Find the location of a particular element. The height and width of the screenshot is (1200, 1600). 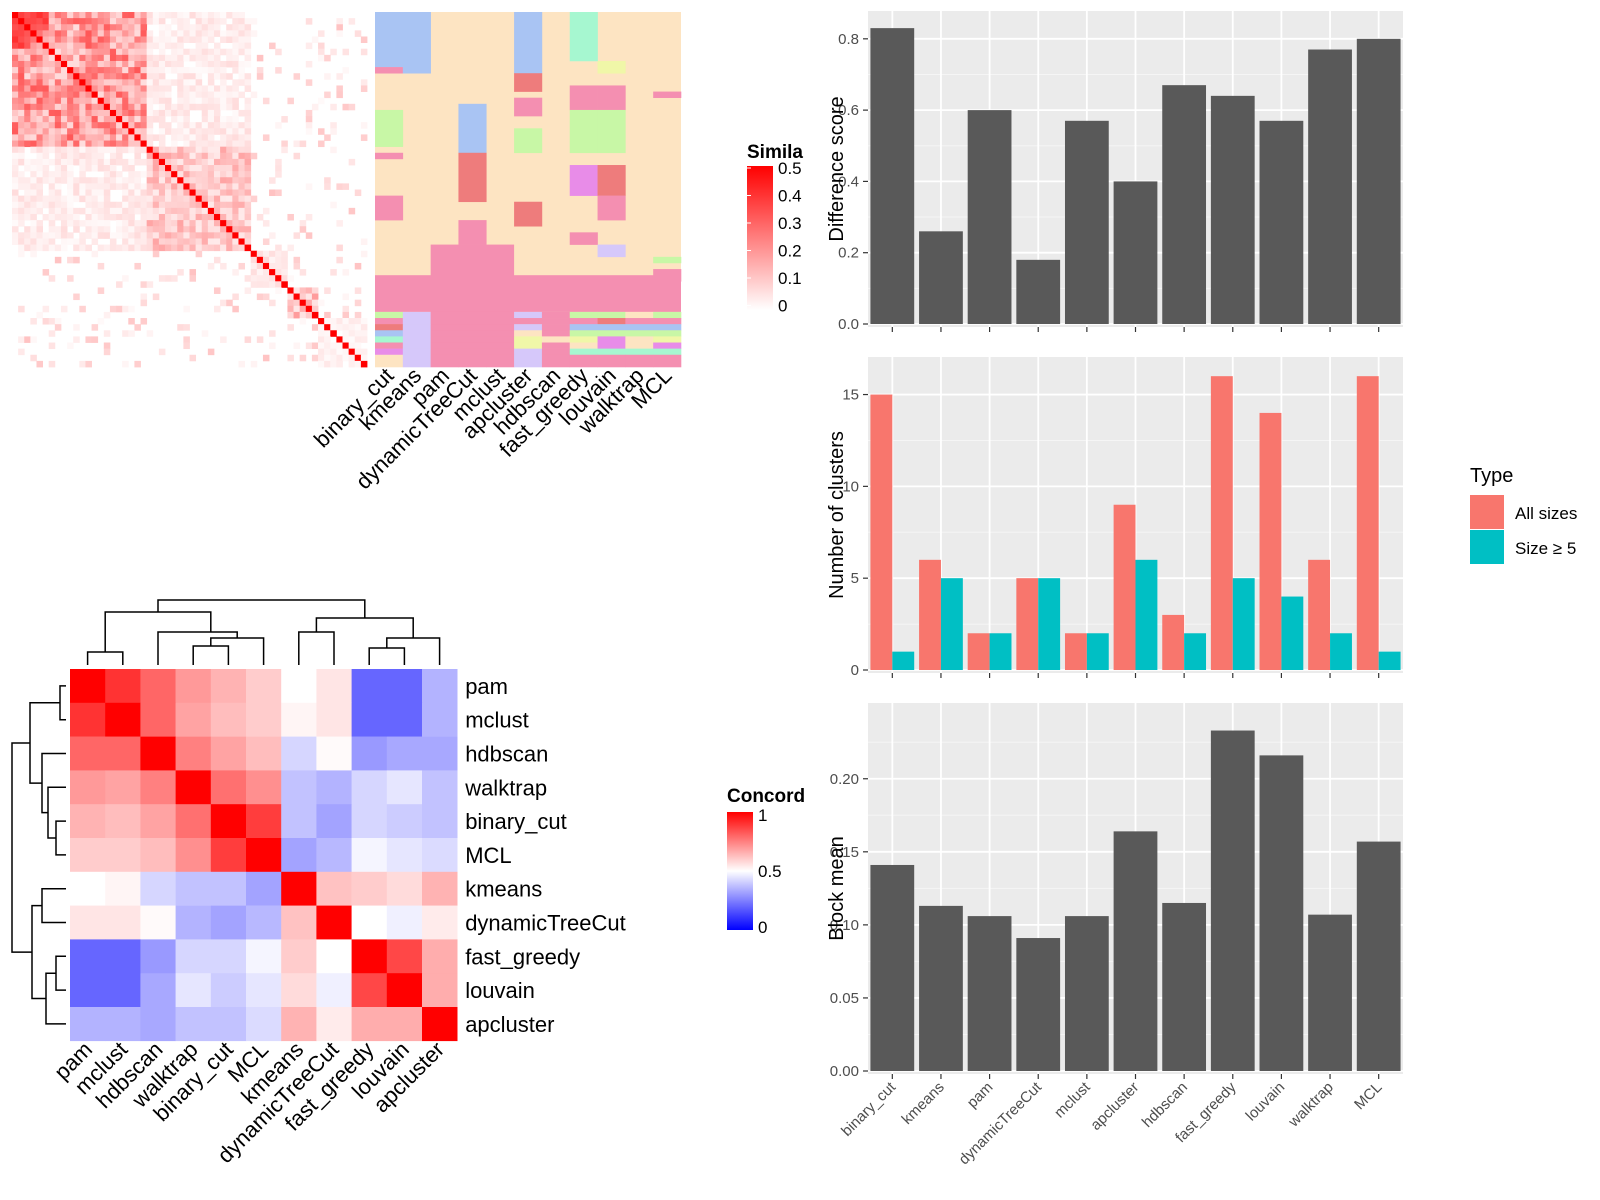

similarity-colorbar is located at coordinates (760, 238).